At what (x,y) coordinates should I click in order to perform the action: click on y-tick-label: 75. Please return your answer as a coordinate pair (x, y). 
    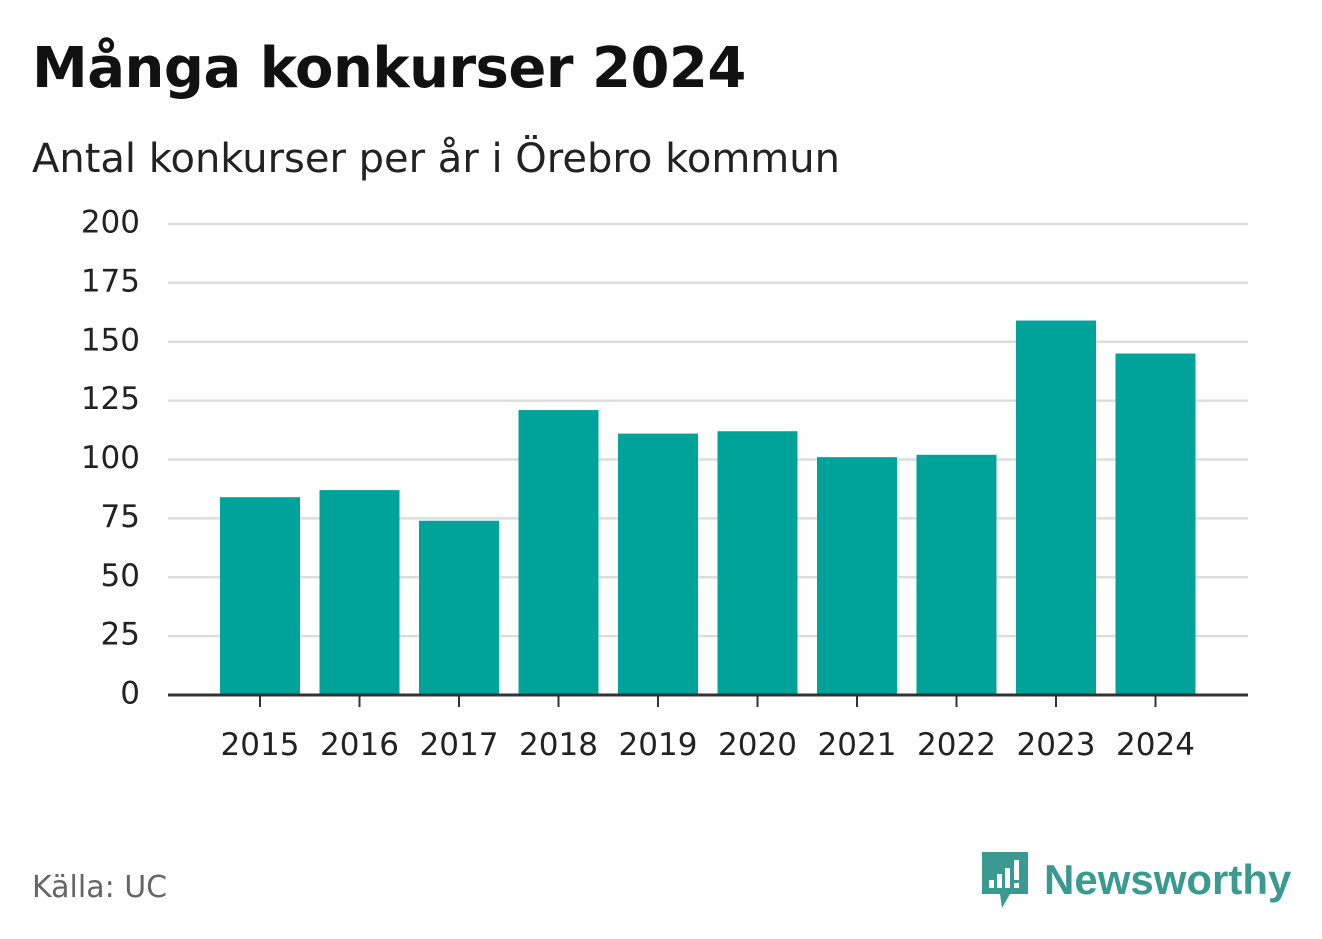
    Looking at the image, I should click on (120, 517).